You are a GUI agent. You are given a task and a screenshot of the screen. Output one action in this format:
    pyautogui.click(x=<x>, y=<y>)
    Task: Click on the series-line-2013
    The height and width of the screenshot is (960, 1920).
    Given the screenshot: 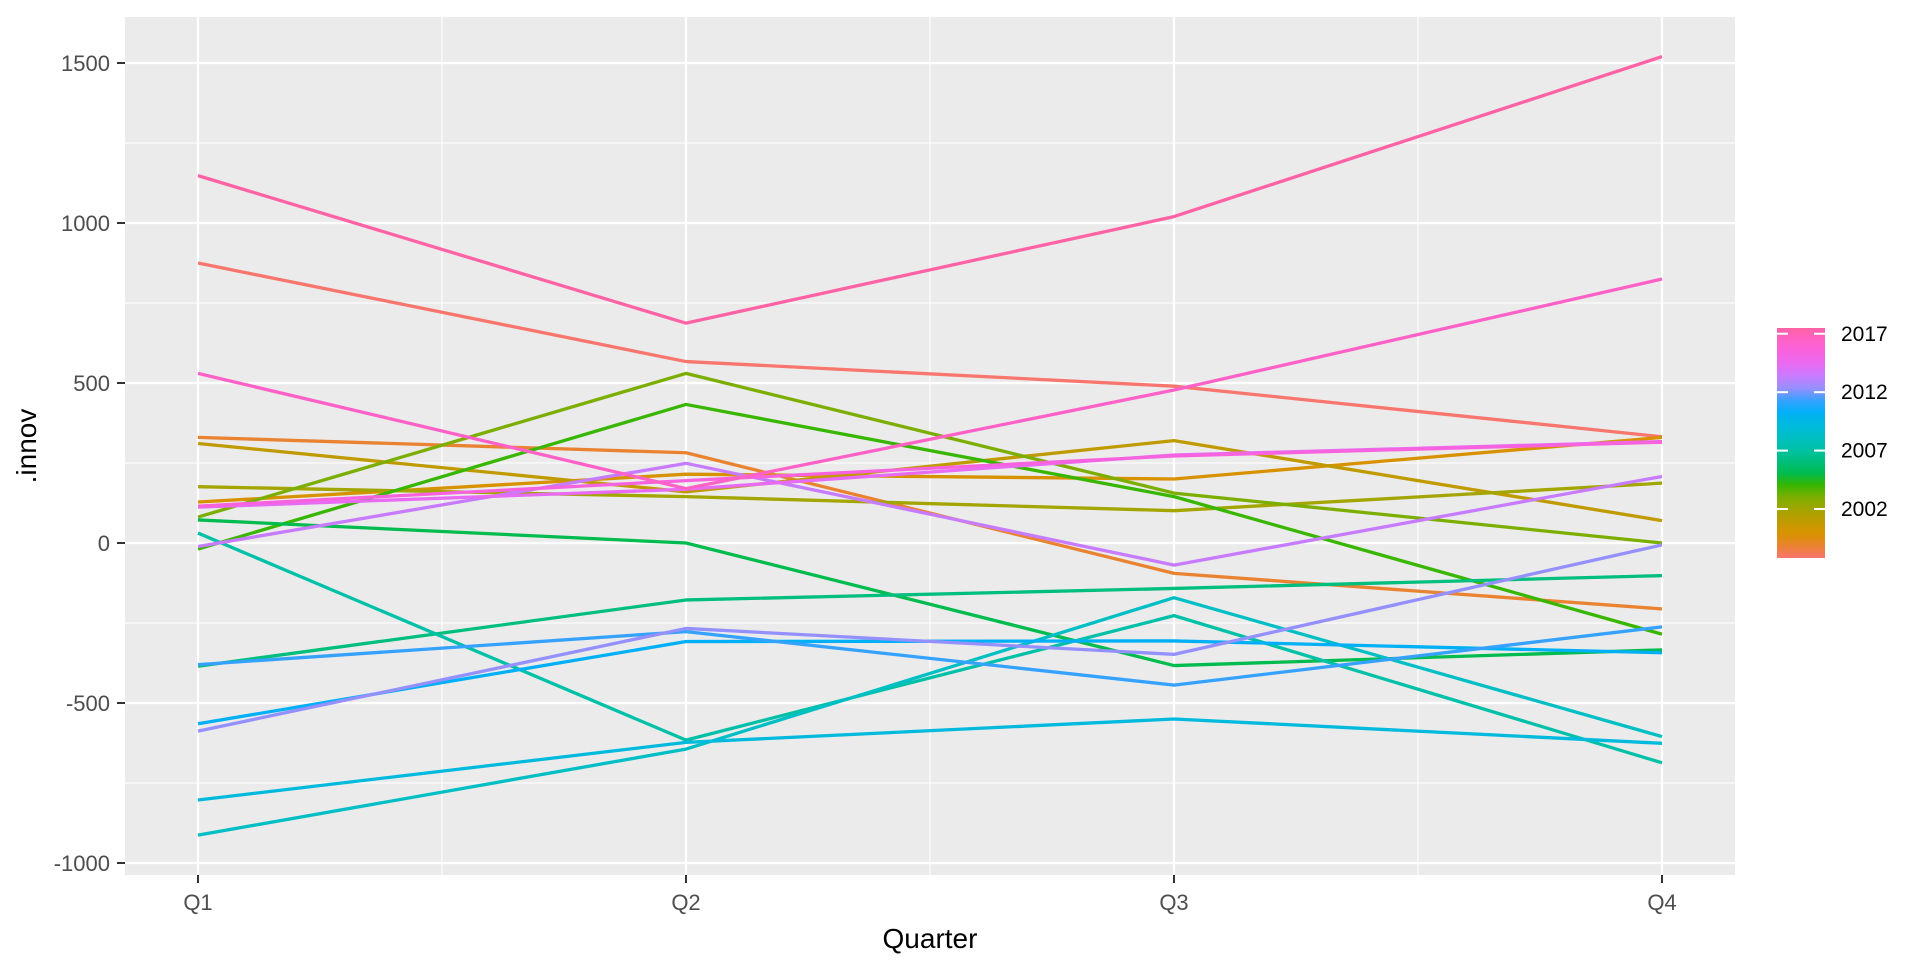 What is the action you would take?
    pyautogui.click(x=930, y=514)
    